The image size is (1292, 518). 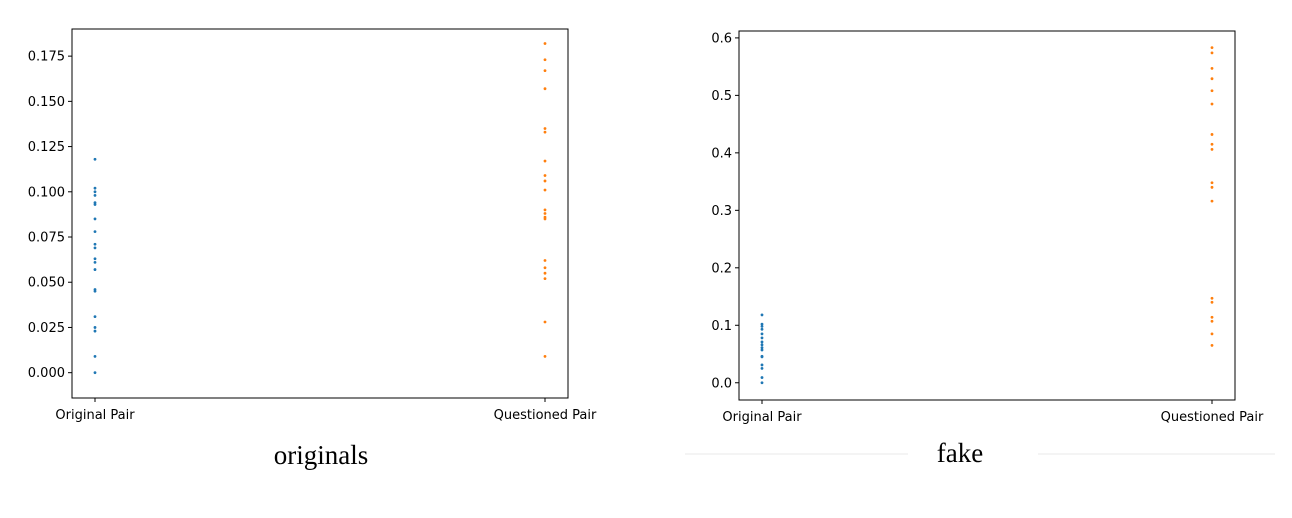 What do you see at coordinates (46, 57) in the screenshot?
I see `y-tick-label: 0.175` at bounding box center [46, 57].